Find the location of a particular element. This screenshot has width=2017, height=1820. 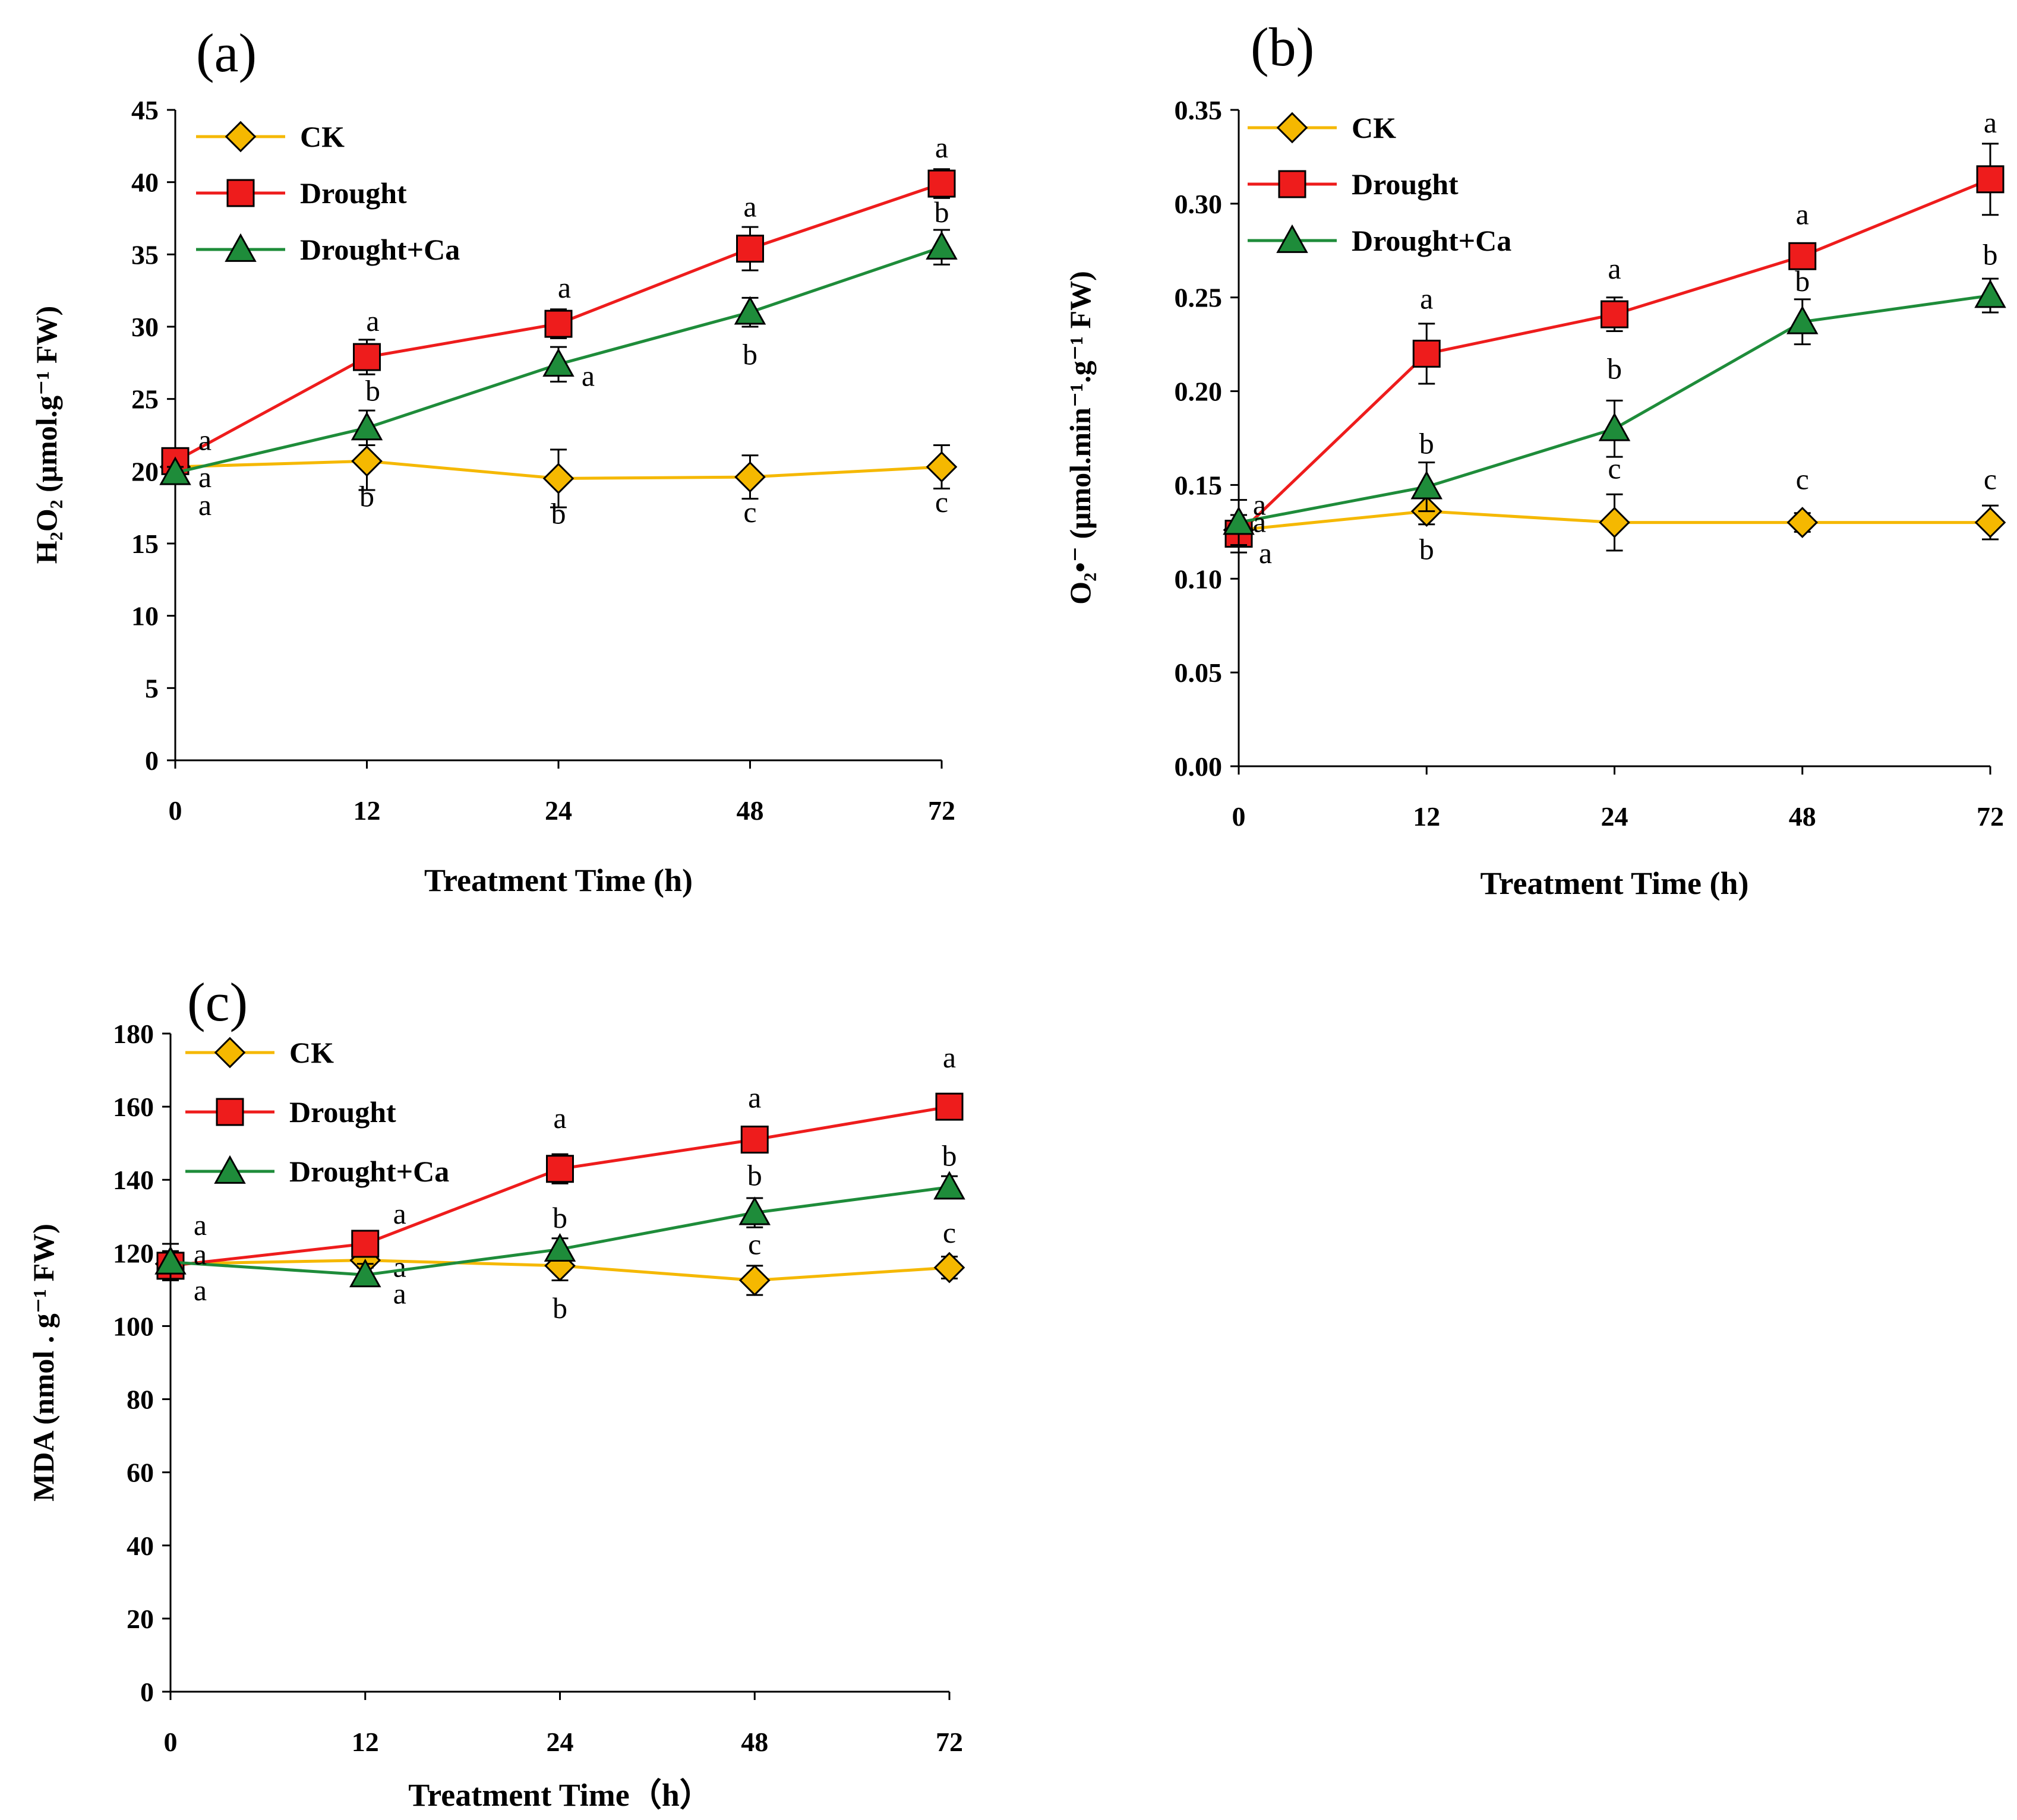

y-tick-label: 10 is located at coordinates (145, 616).